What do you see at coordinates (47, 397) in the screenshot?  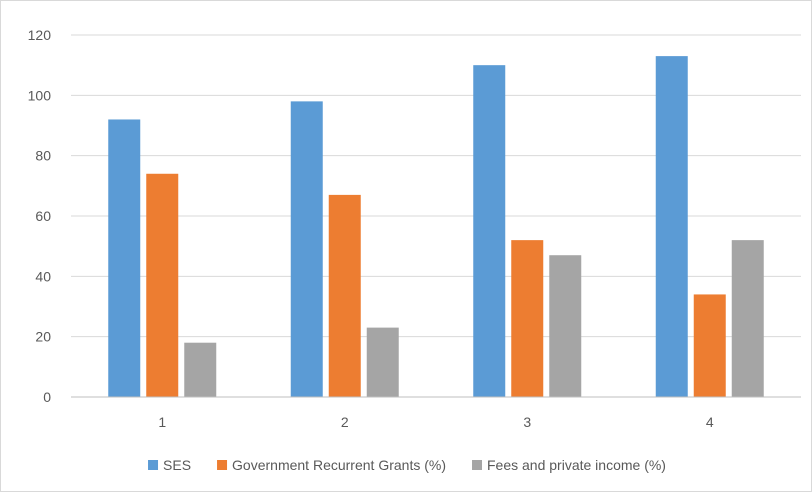 I see `y-tick-label: 0` at bounding box center [47, 397].